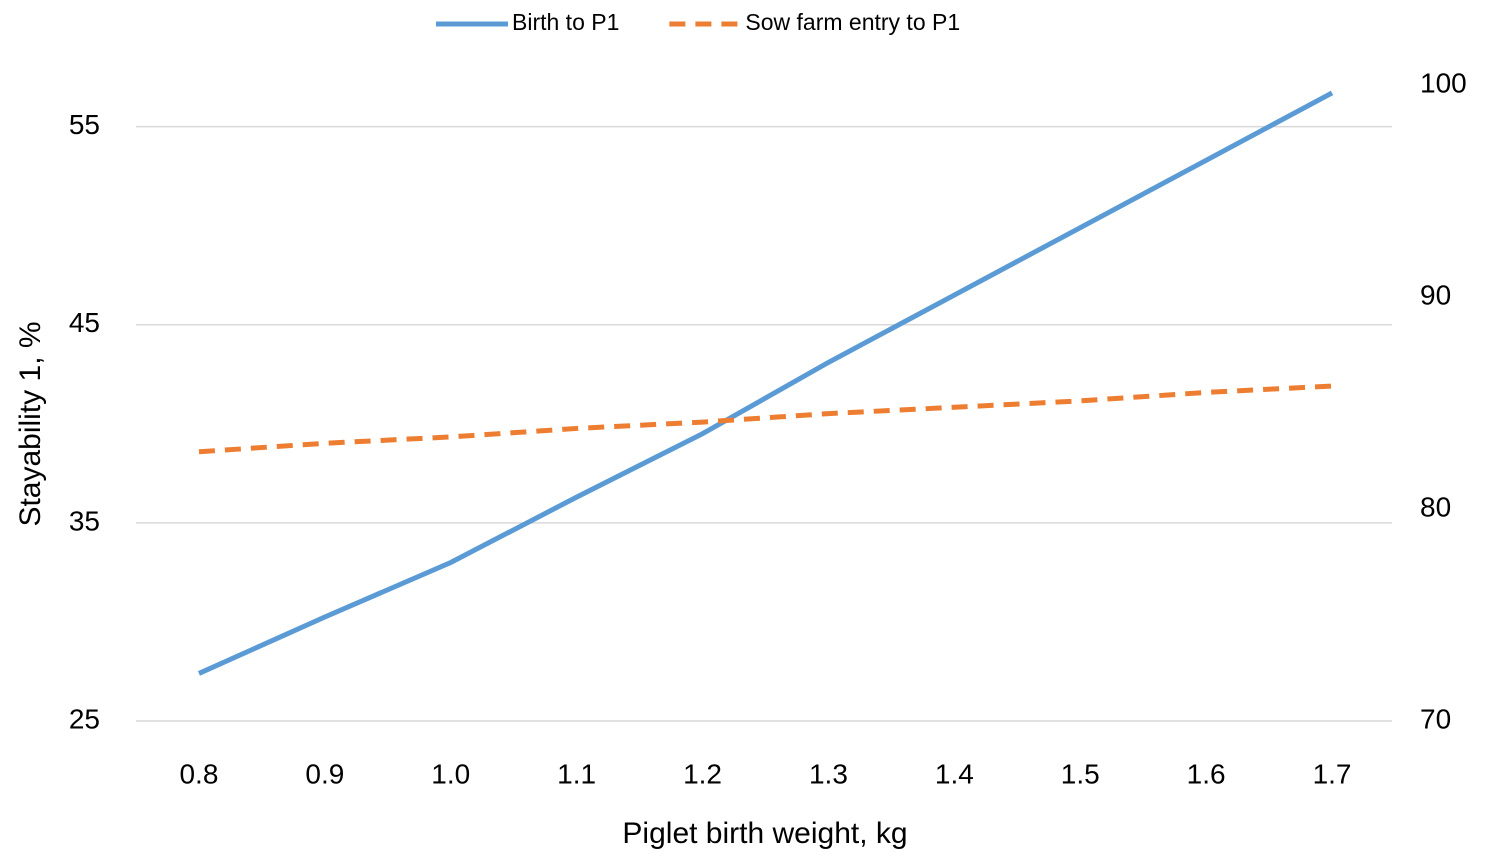 The width and height of the screenshot is (1494, 859). I want to click on x-tick-label: 1.6, so click(1206, 773).